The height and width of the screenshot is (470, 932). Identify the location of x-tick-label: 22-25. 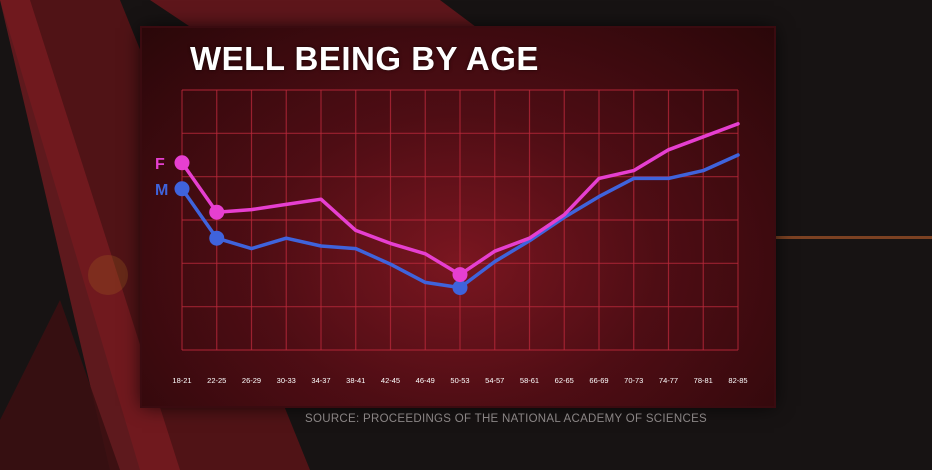
(216, 380).